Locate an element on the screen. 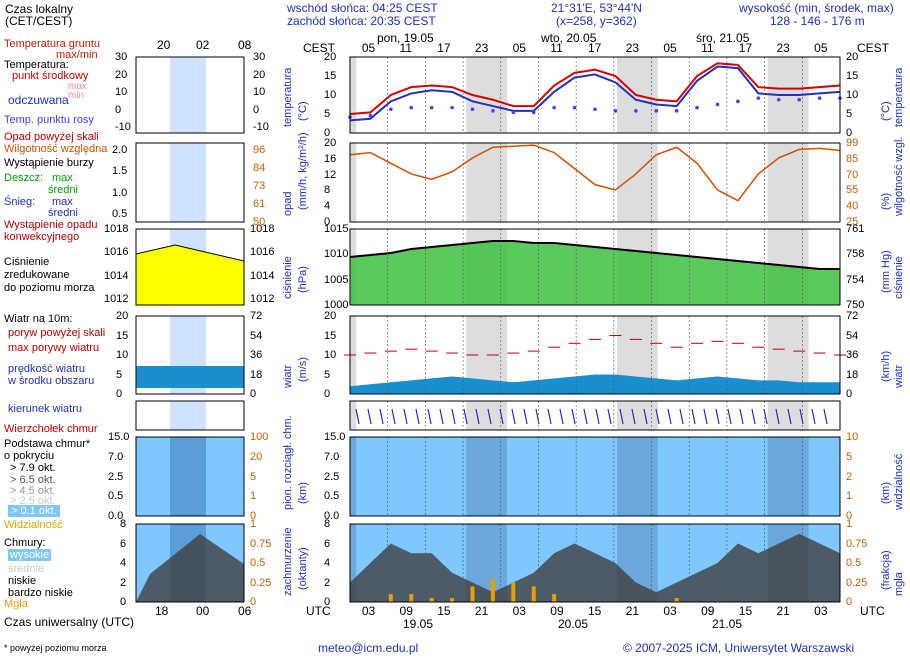 The height and width of the screenshot is (660, 910). tick-right-wind: 18 is located at coordinates (852, 374).